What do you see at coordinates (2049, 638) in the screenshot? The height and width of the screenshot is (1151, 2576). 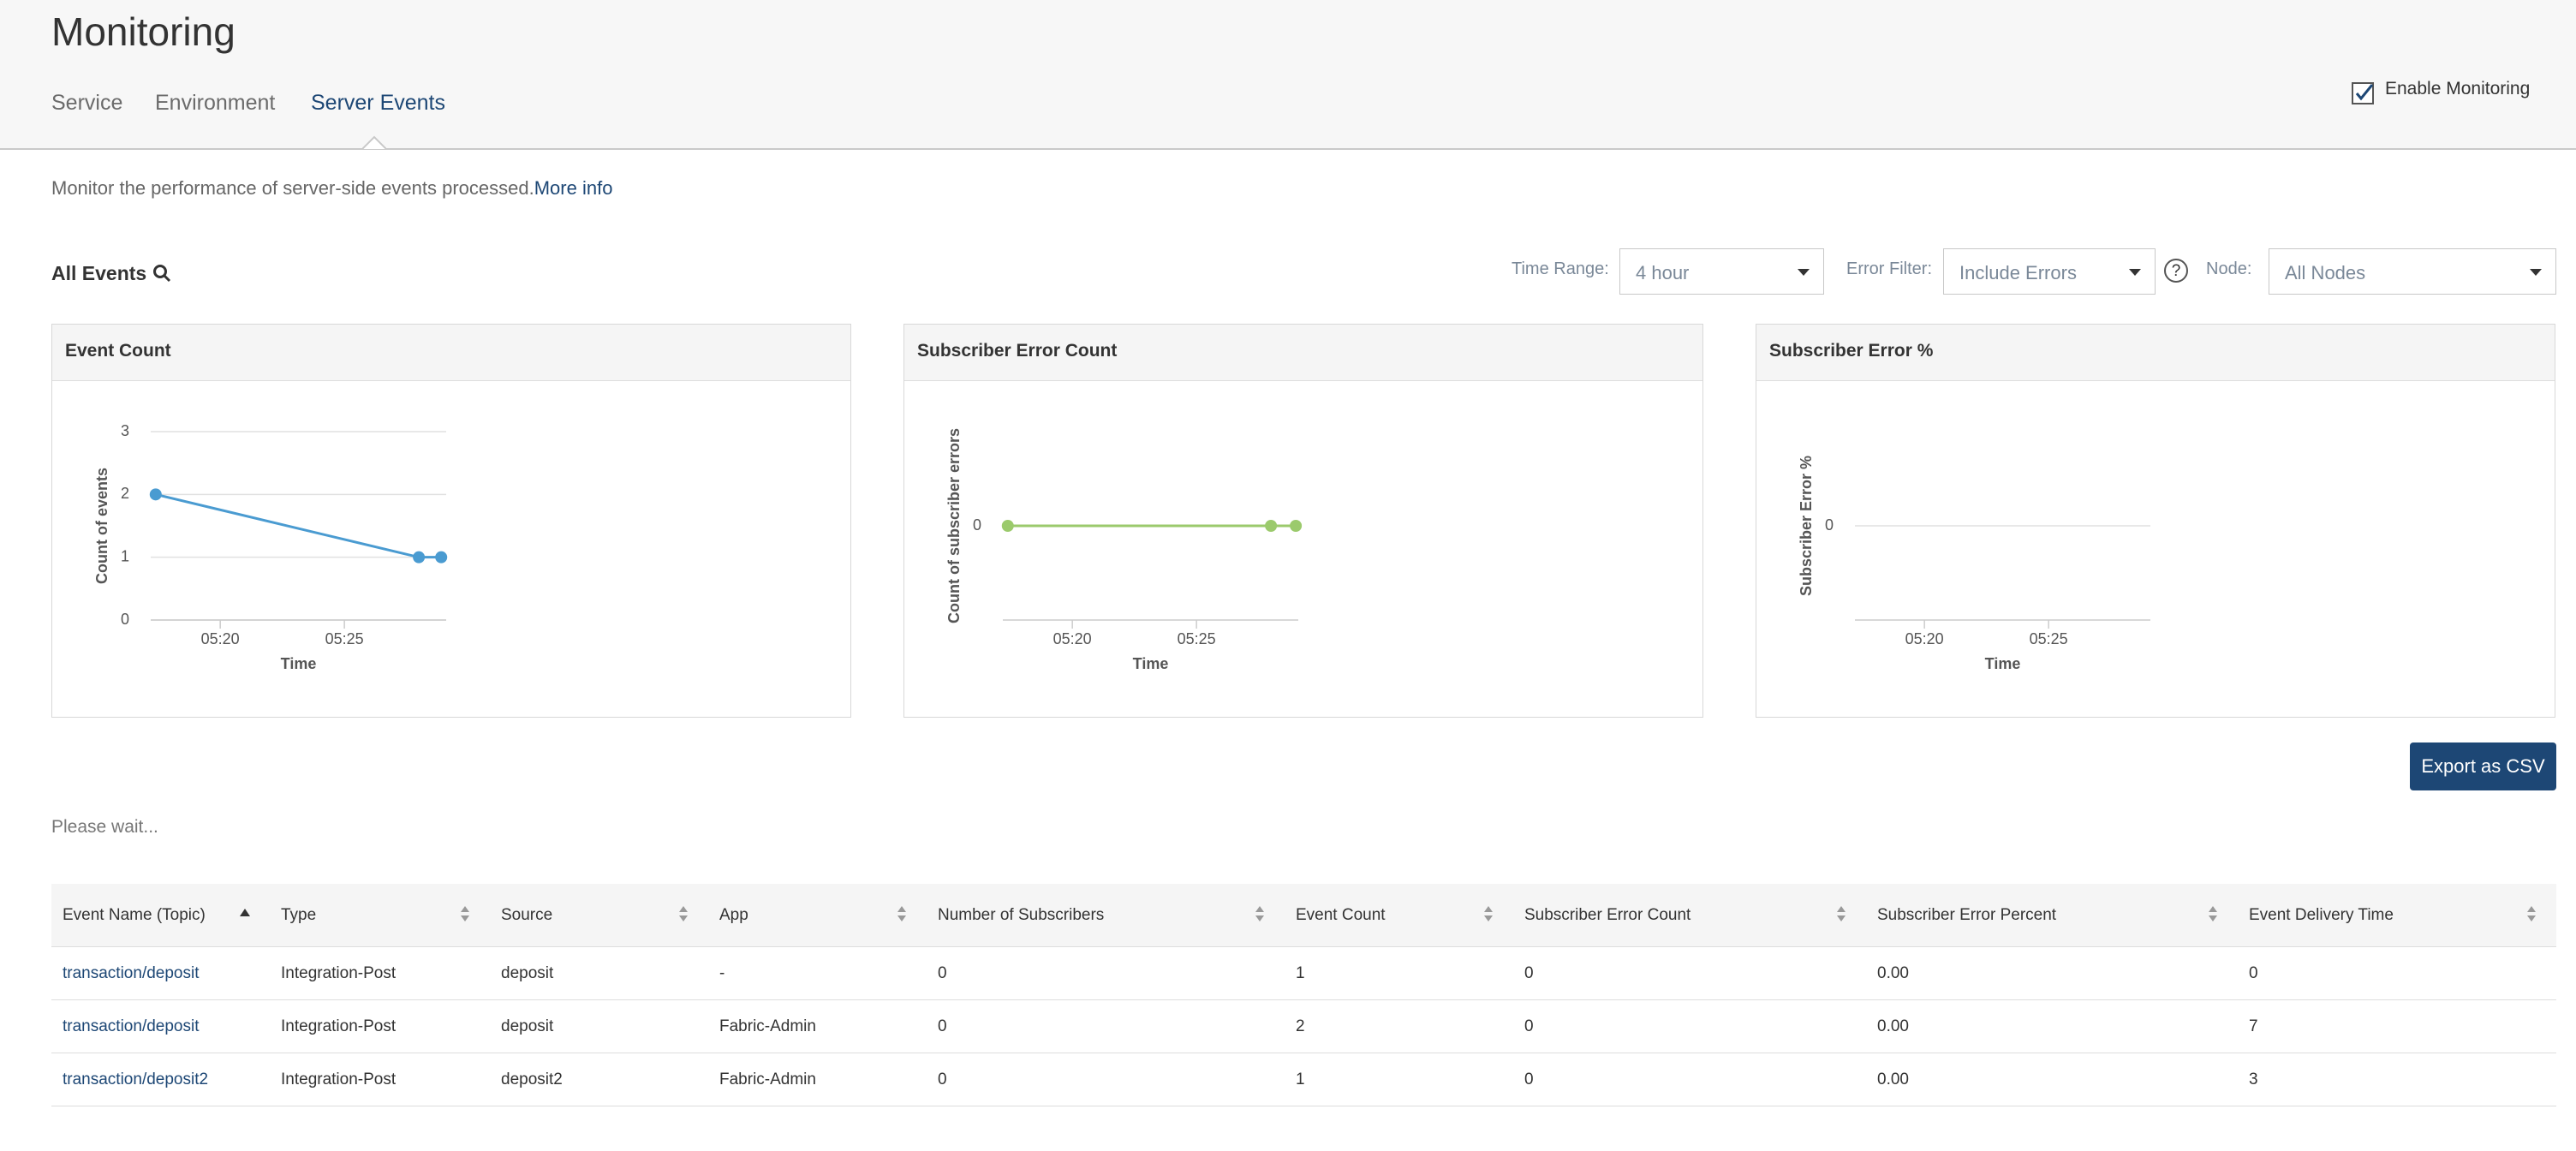 I see `x-tick-label: 05:25` at bounding box center [2049, 638].